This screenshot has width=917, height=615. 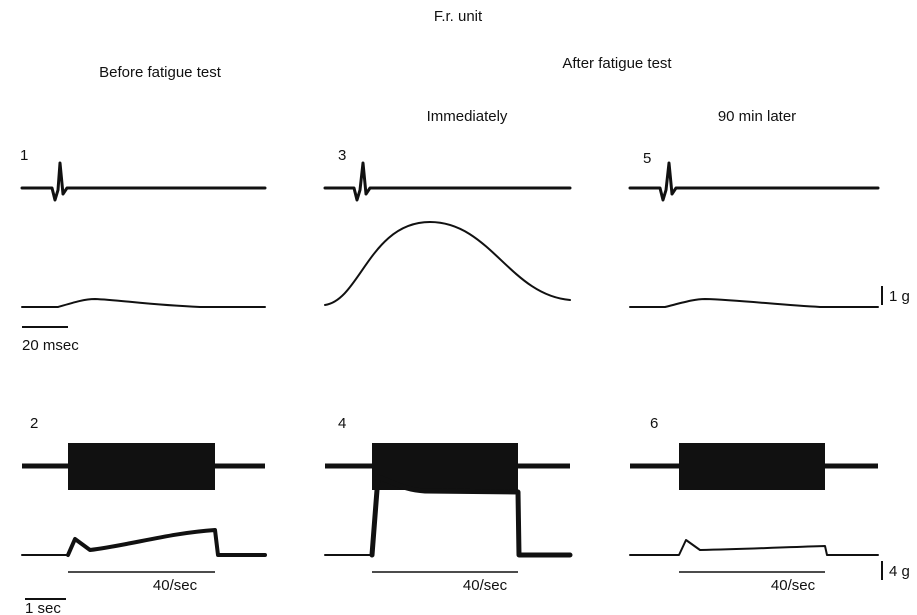 What do you see at coordinates (24, 155) in the screenshot?
I see `panel-label: 1` at bounding box center [24, 155].